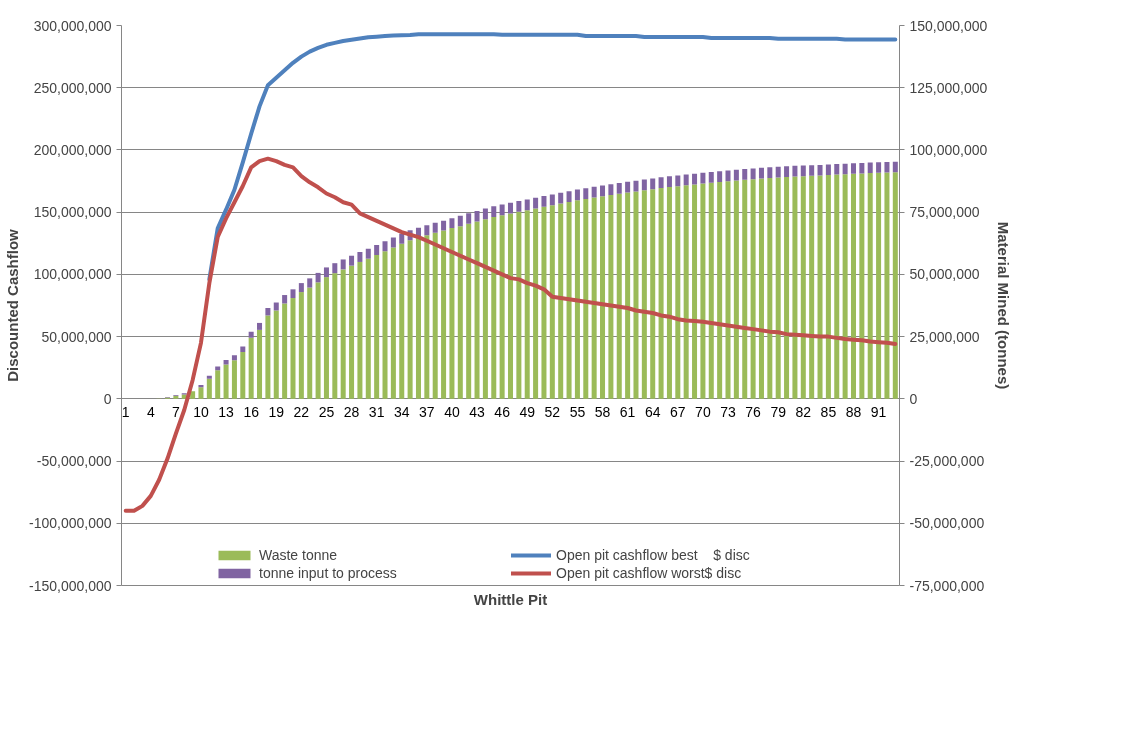 The height and width of the screenshot is (744, 1131). Describe the element at coordinates (201, 411) in the screenshot. I see `x-tick-label: 10` at that location.